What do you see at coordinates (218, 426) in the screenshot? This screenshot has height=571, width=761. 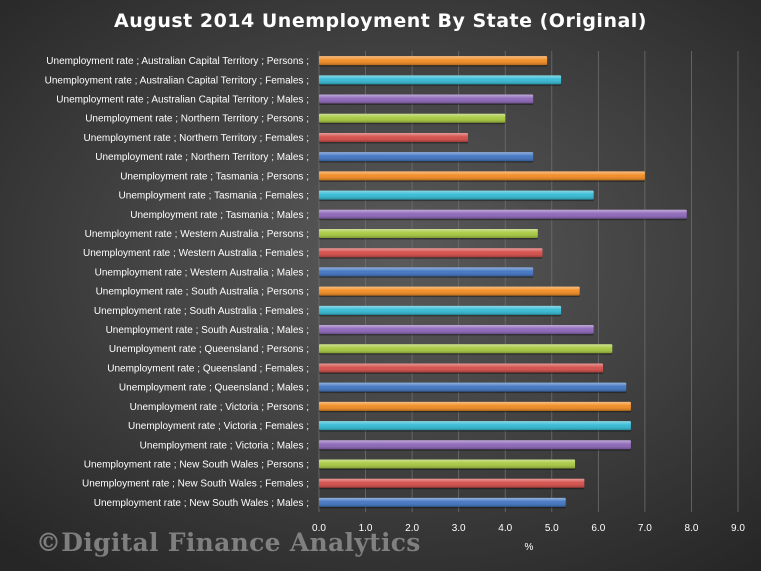 I see `category-label: Unemployment rate ; Victoria ; Females ;` at bounding box center [218, 426].